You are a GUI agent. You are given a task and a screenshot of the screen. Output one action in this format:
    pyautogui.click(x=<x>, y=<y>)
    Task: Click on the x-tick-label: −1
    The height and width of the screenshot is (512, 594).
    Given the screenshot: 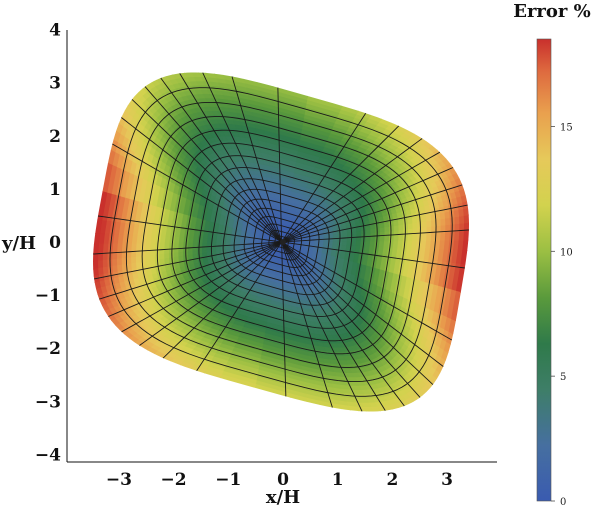 What is the action you would take?
    pyautogui.click(x=228, y=480)
    